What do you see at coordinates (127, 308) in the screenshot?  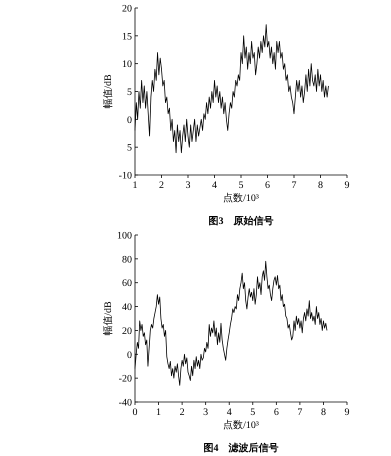 I see `y-tick-label: 40` at bounding box center [127, 308].